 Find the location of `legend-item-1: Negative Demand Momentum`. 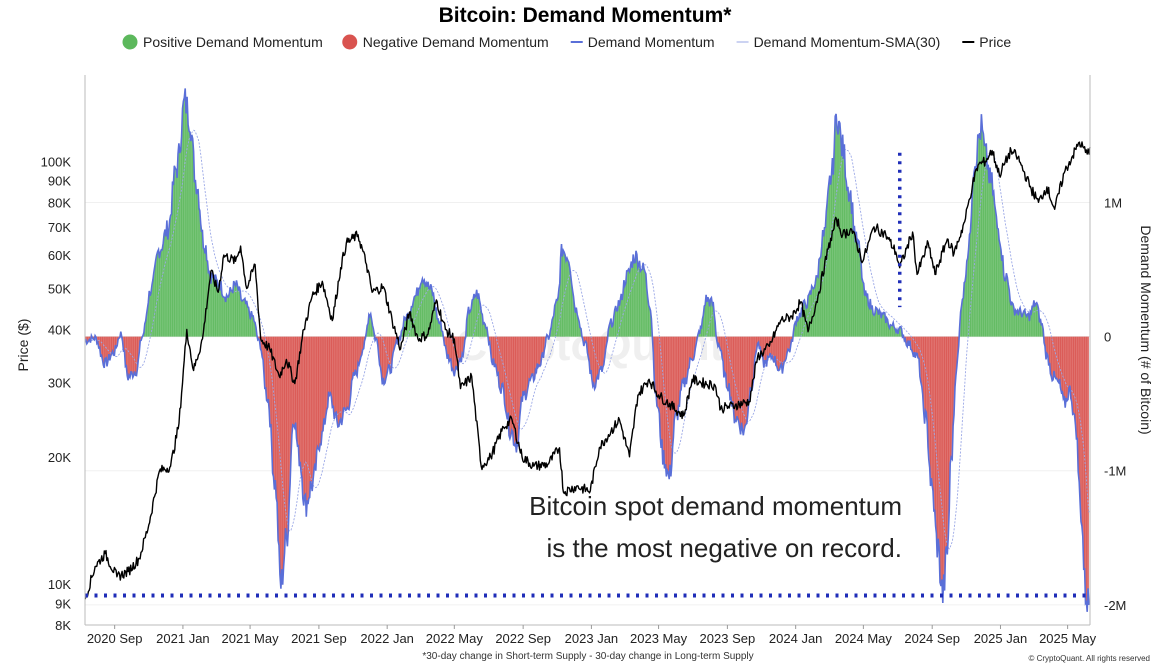

legend-item-1: Negative Demand Momentum is located at coordinates (445, 42).